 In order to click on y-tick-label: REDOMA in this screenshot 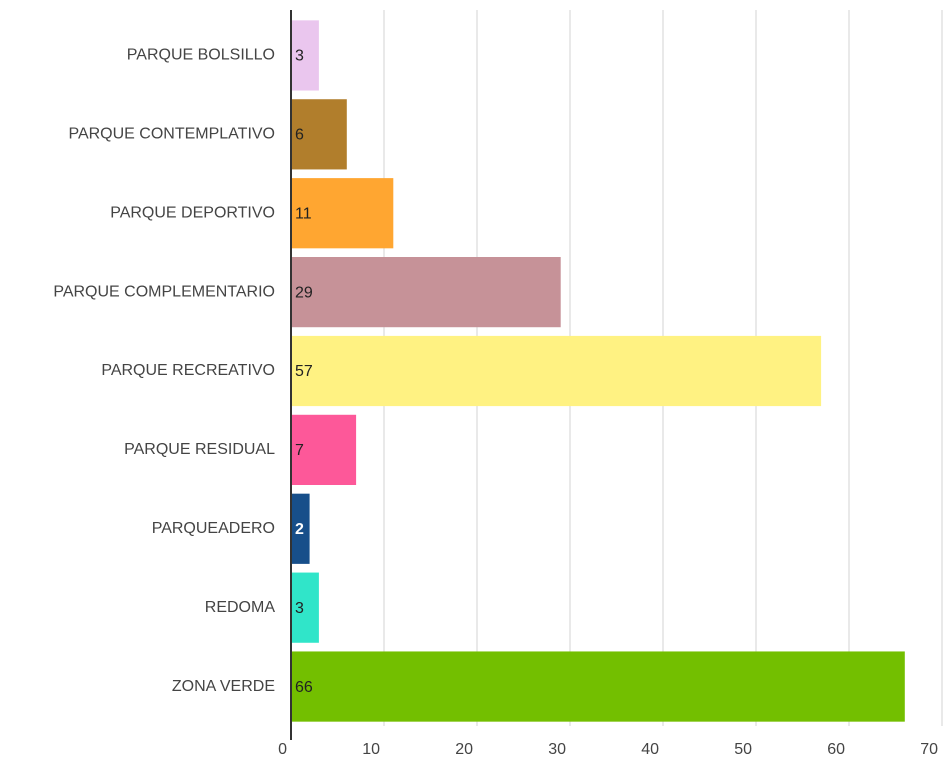, I will do `click(240, 607)`.